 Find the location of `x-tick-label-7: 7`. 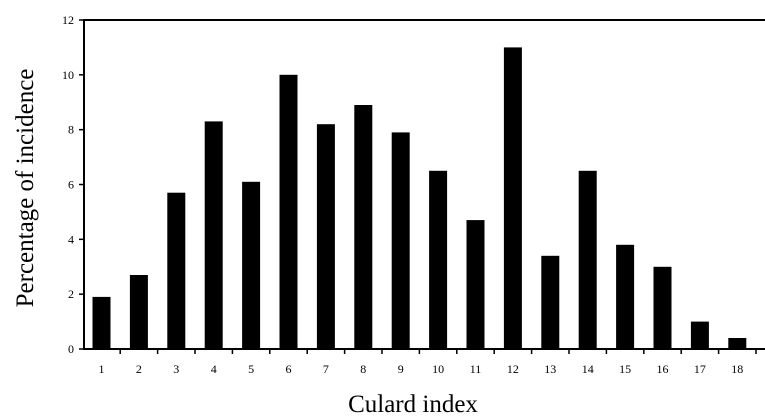

x-tick-label-7: 7 is located at coordinates (326, 369).